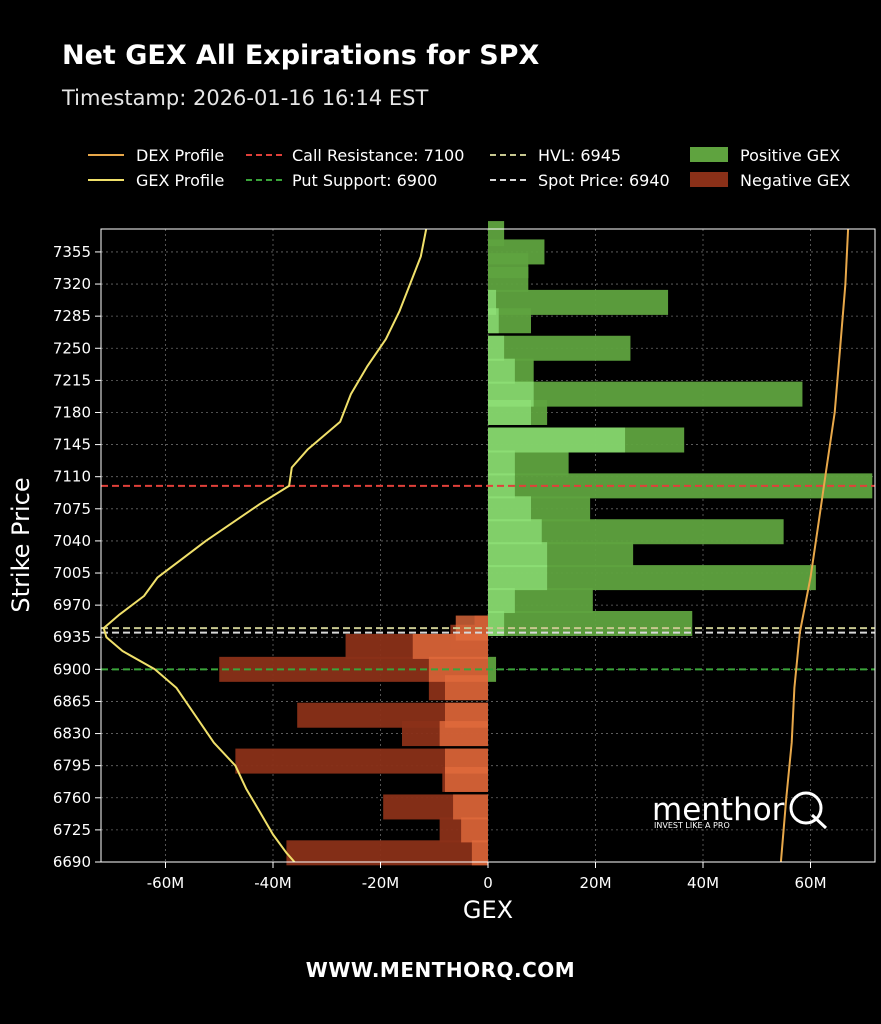 The height and width of the screenshot is (1024, 881). I want to click on dex-profile-line, so click(814, 545).